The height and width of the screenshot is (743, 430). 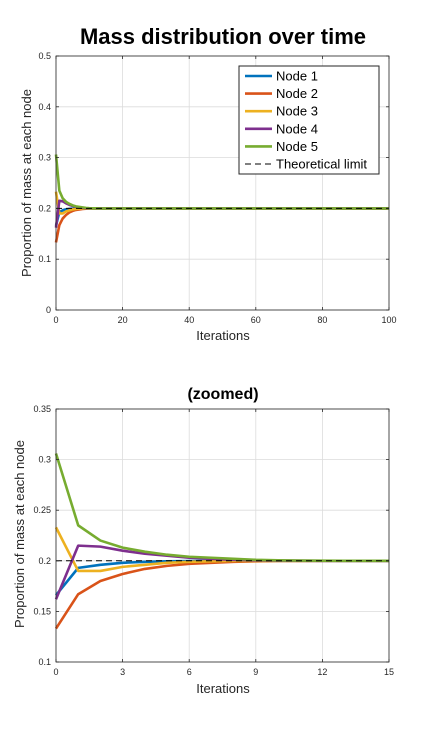 I want to click on x-tick-label: 40, so click(x=189, y=320).